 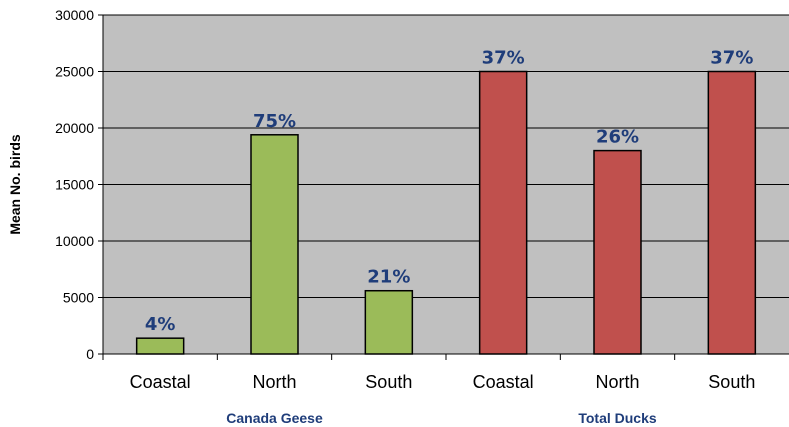 What do you see at coordinates (78, 298) in the screenshot?
I see `y-tick-label: 5000` at bounding box center [78, 298].